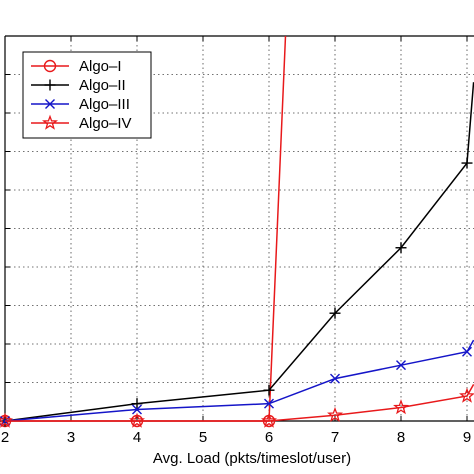 This screenshot has height=474, width=474. I want to click on legend: Algo–I Algo–II Algo–III Algo–IV, so click(87, 95).